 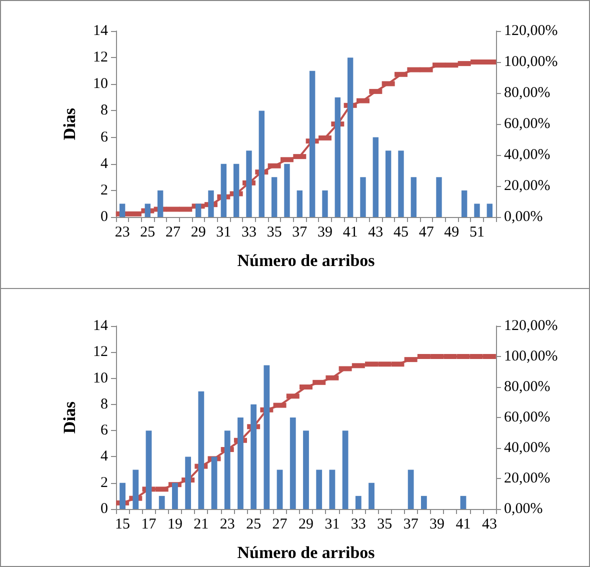 What do you see at coordinates (332, 524) in the screenshot?
I see `x-tick-label: 31` at bounding box center [332, 524].